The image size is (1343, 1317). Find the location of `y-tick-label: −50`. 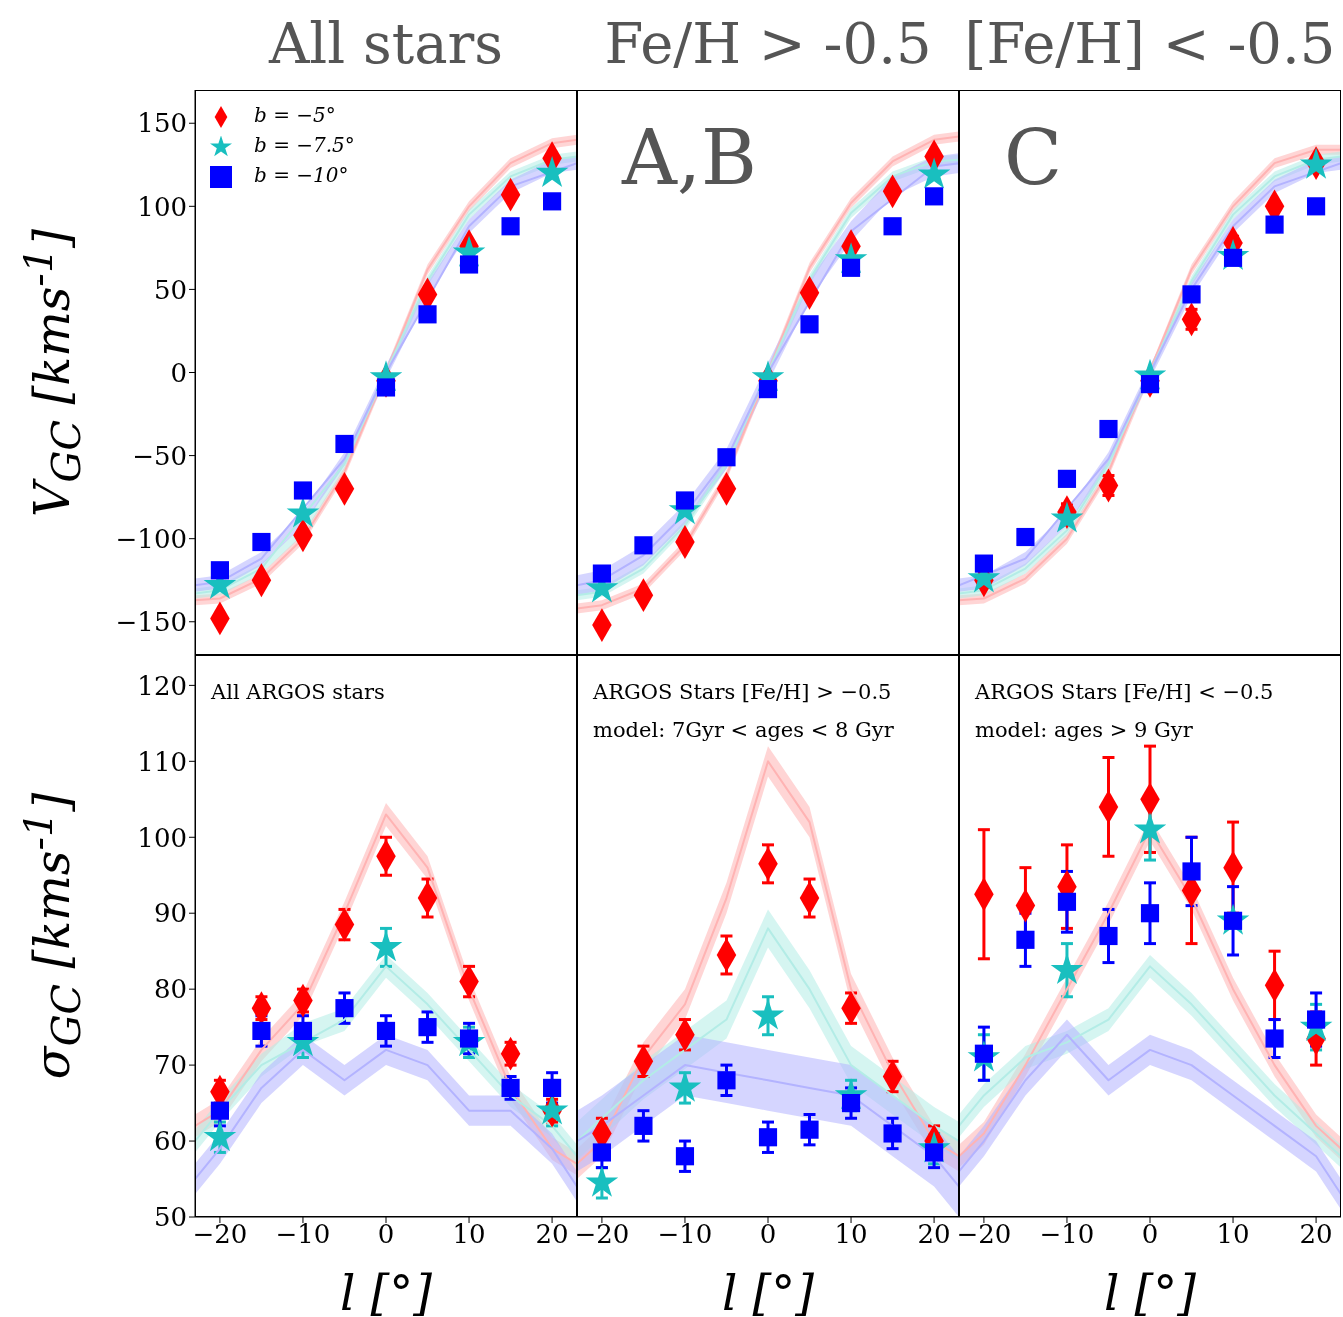

y-tick-label: −50 is located at coordinates (159, 455).